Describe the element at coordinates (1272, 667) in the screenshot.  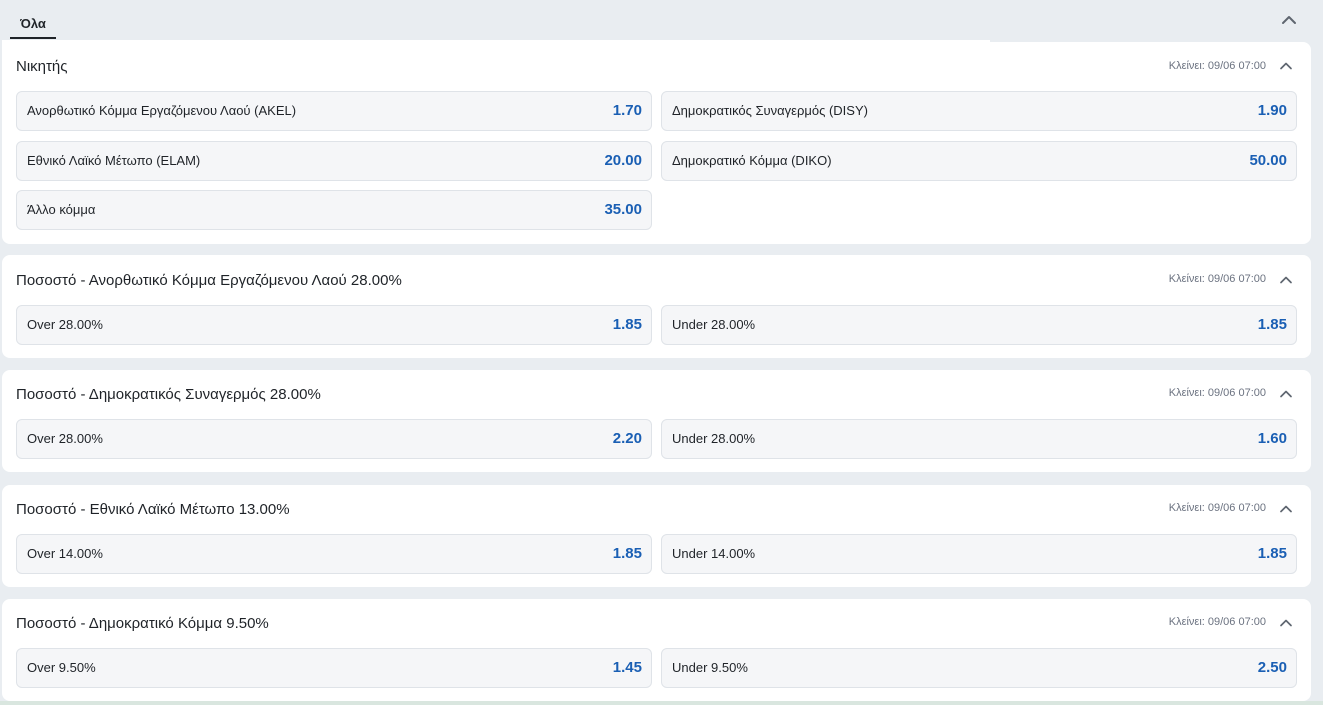
I see `selection-odd: 2.50` at that location.